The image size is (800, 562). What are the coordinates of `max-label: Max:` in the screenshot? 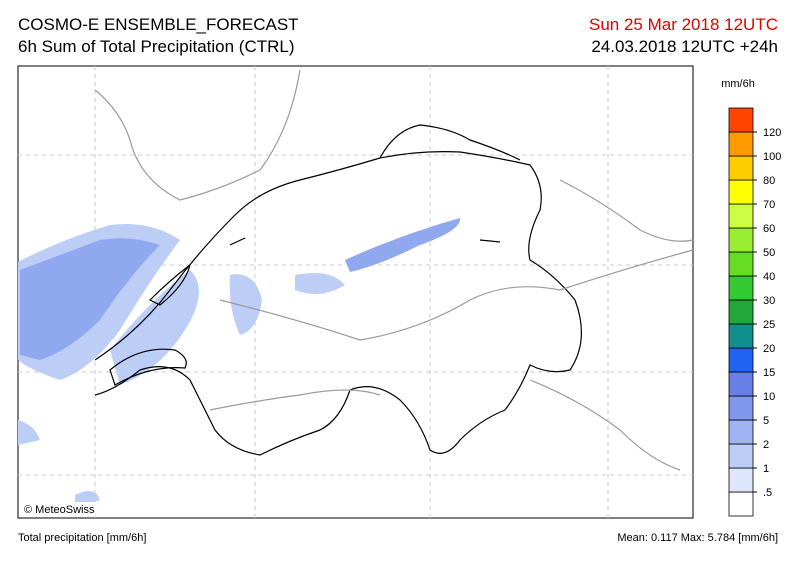 It's located at (693, 538).